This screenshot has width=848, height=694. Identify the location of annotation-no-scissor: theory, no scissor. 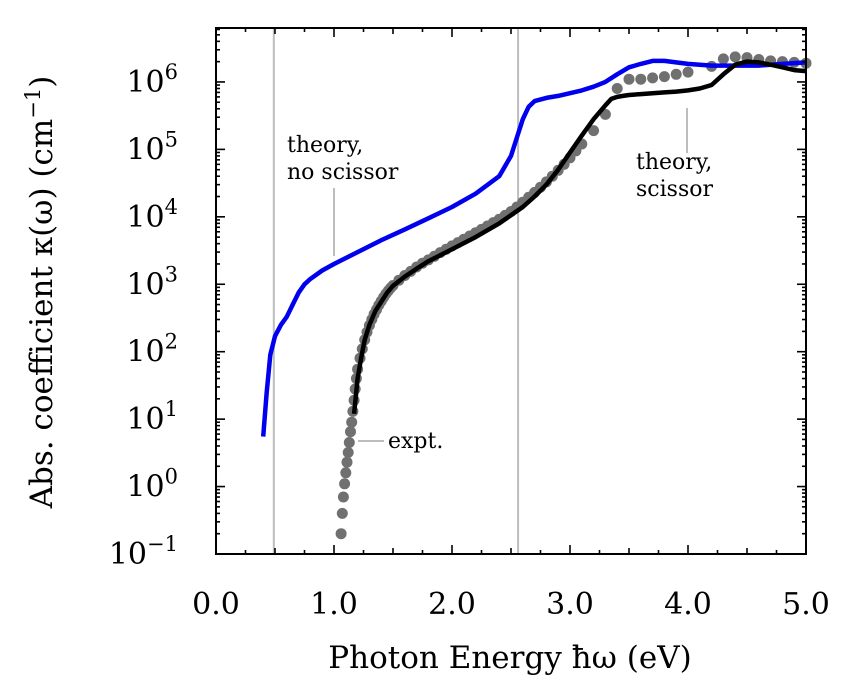
(343, 159).